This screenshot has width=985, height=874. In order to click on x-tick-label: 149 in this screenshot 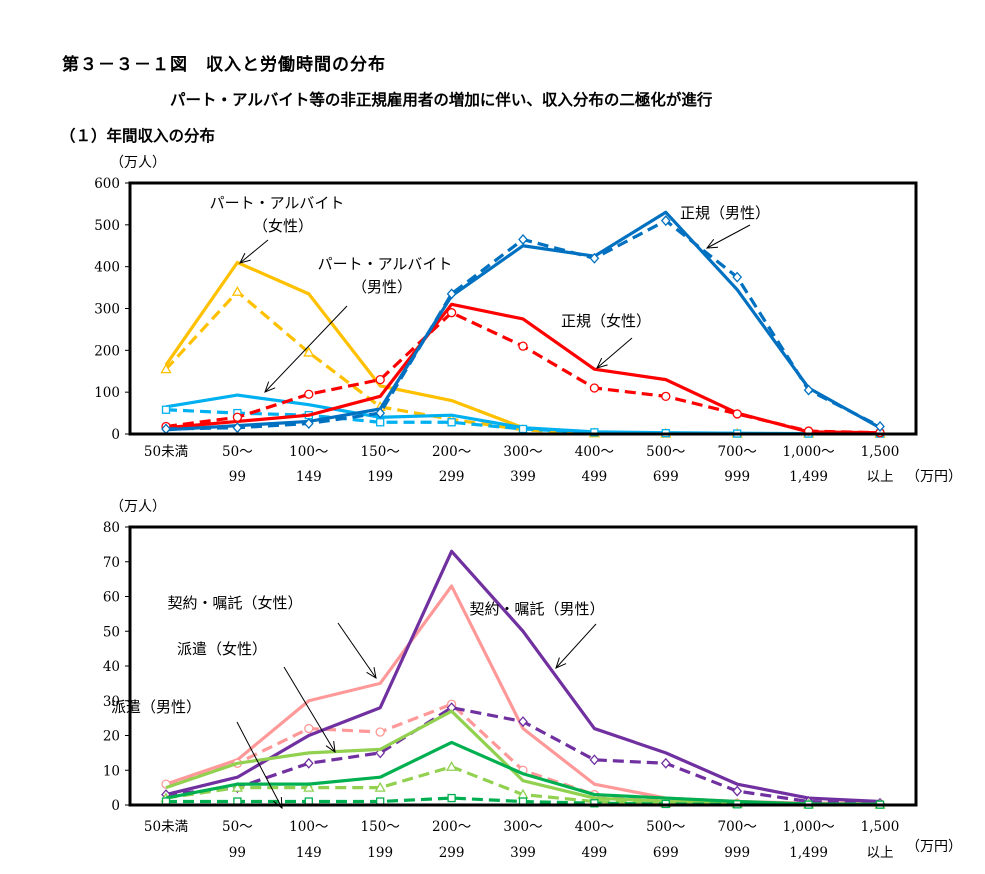, I will do `click(309, 477)`.